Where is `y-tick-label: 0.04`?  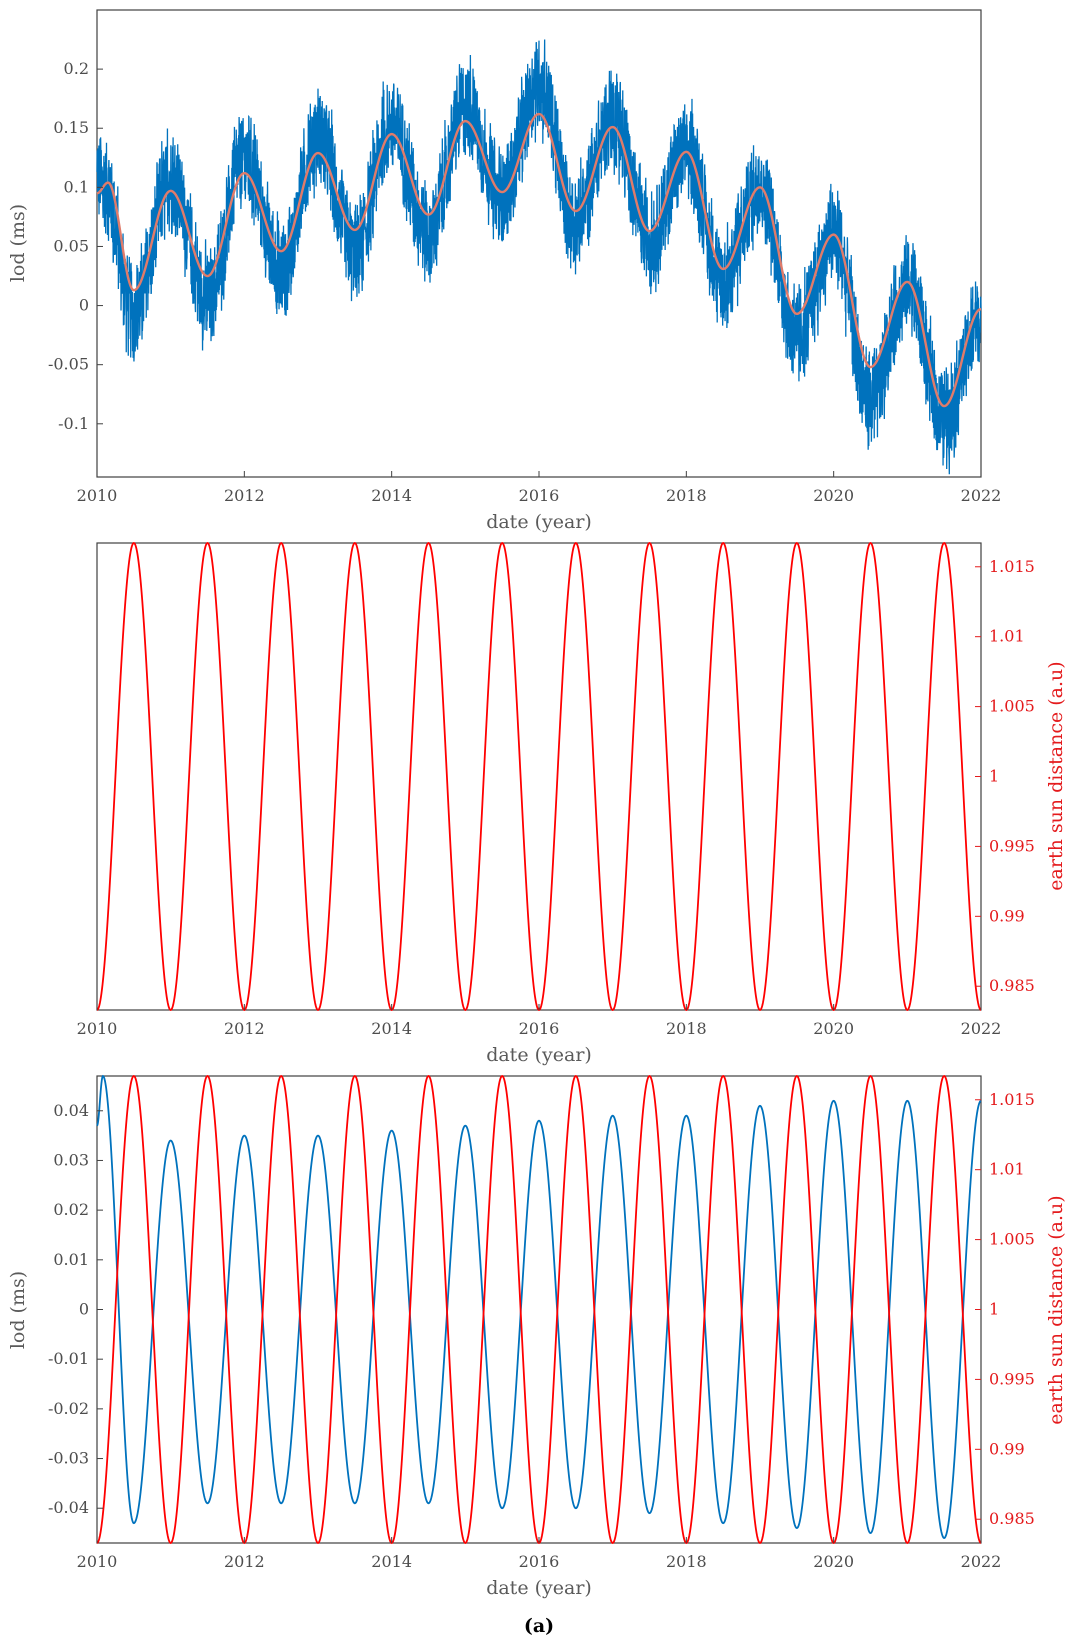
y-tick-label: 0.04 is located at coordinates (71, 1110).